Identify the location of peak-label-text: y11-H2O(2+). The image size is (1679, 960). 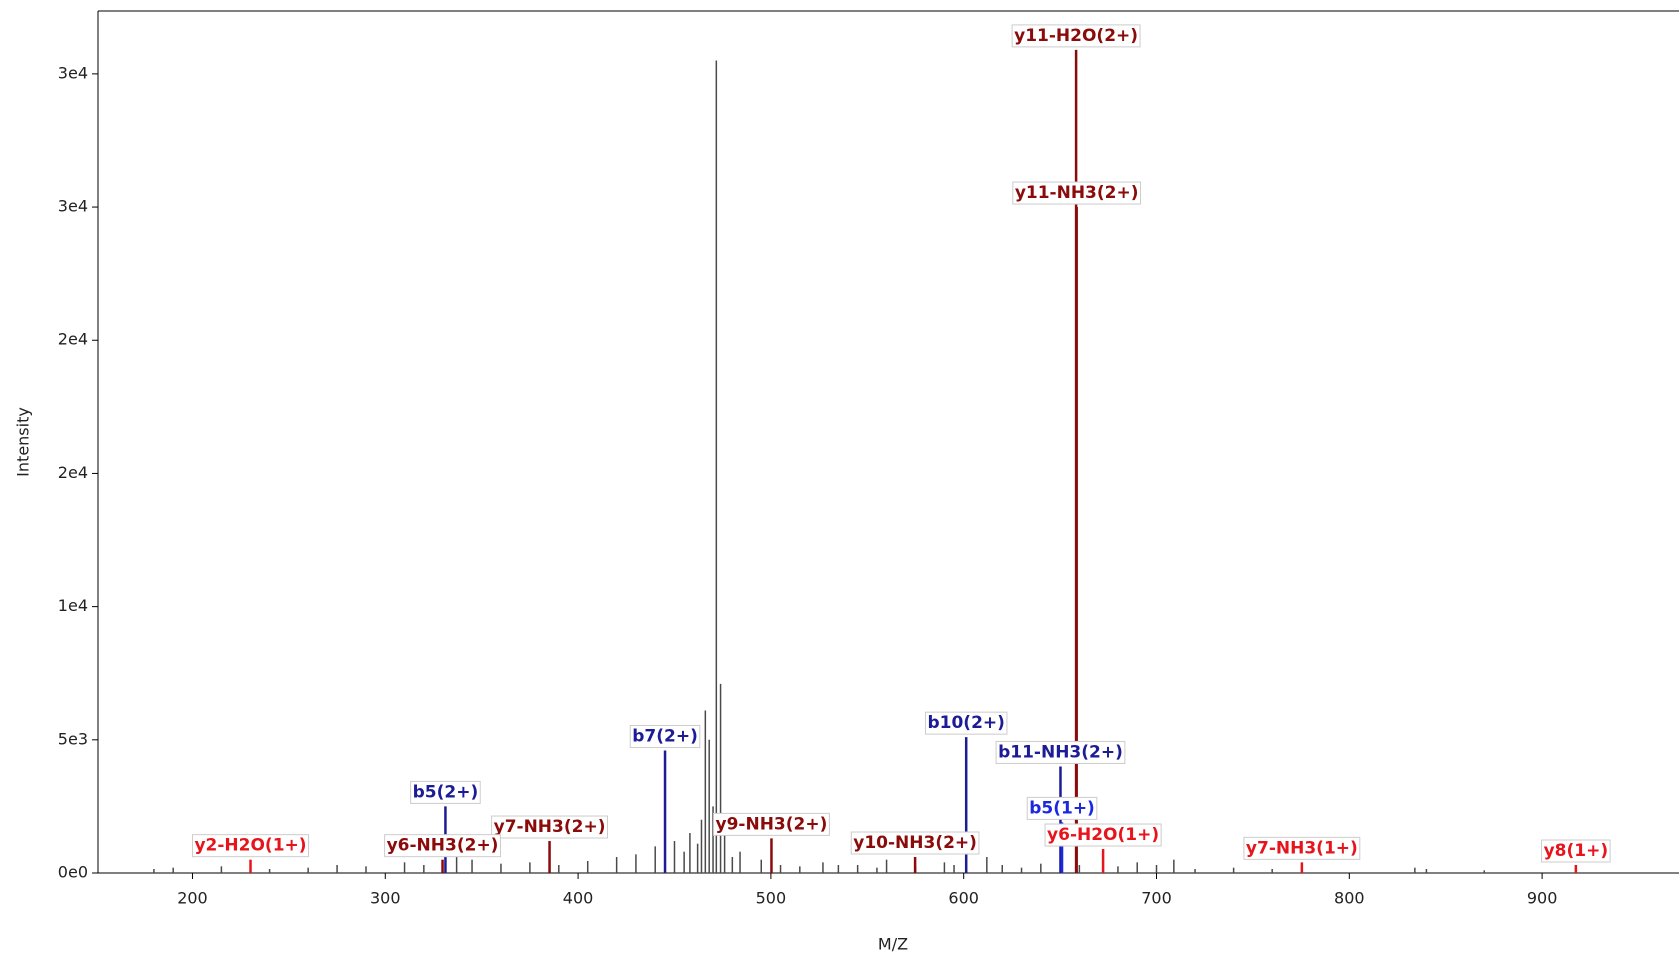
(1076, 36).